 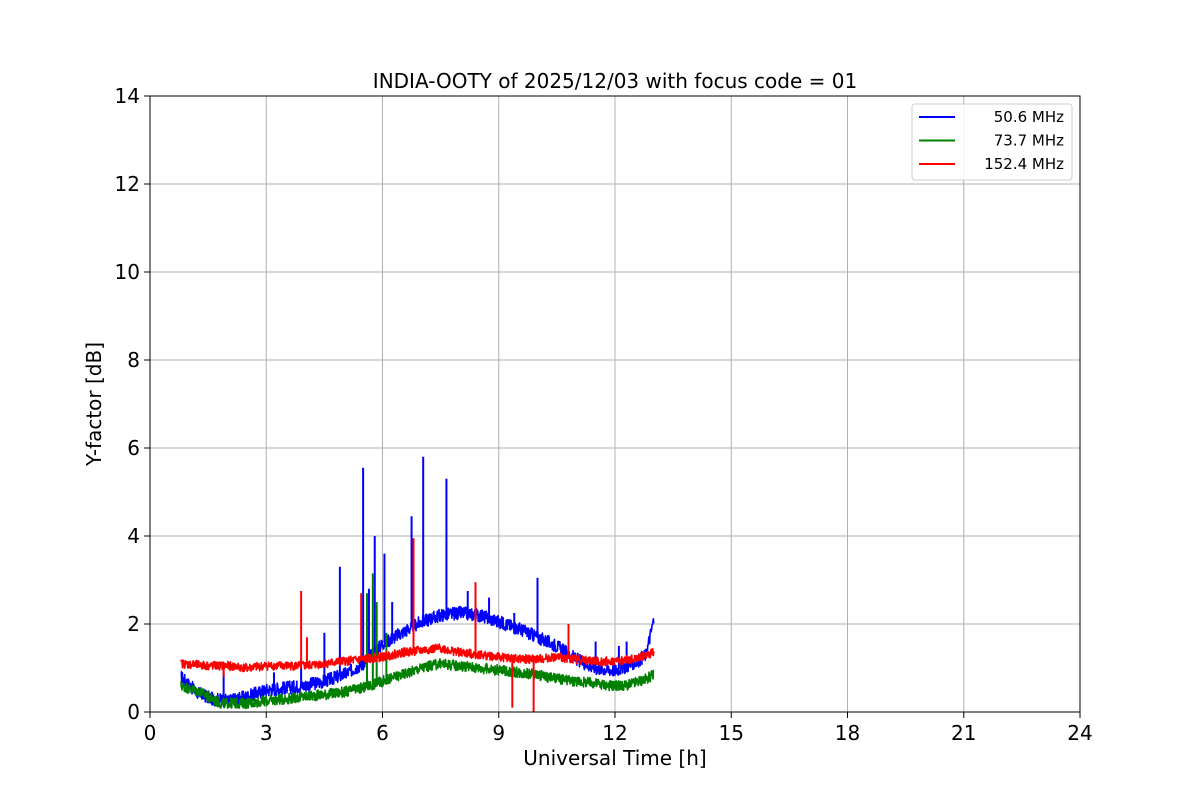 I want to click on series-50-6-mhz, so click(x=417, y=582).